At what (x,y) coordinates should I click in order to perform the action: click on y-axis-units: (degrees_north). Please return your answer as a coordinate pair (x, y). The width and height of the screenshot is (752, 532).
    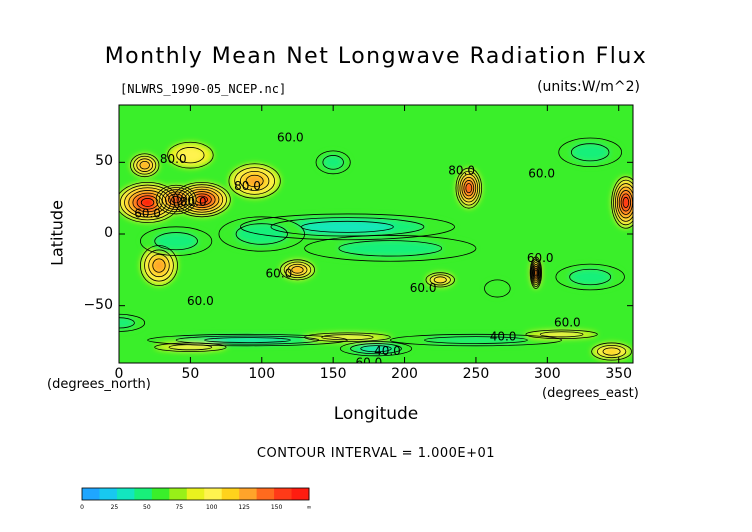
    Looking at the image, I should click on (99, 384).